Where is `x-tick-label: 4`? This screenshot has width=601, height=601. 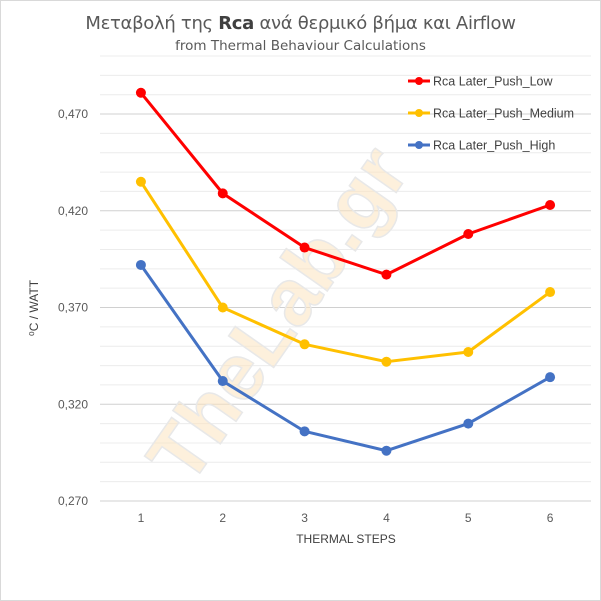
x-tick-label: 4 is located at coordinates (386, 518).